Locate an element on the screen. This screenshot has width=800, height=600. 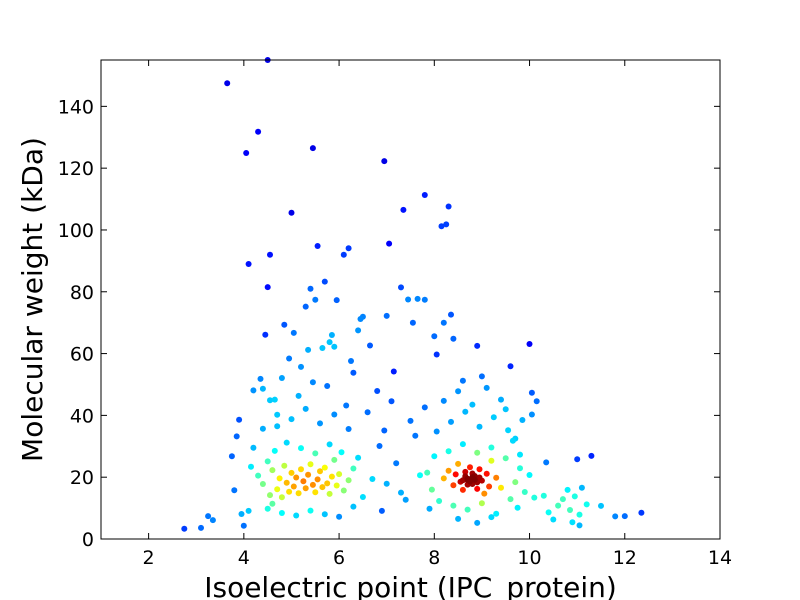
x-tick-label: 2 is located at coordinates (149, 558).